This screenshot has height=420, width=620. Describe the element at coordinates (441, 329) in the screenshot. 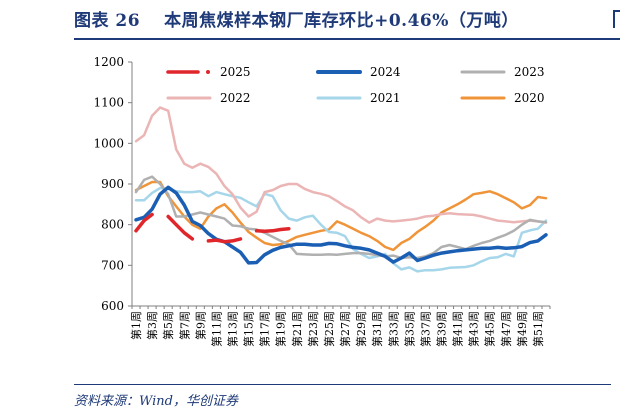

I see `x-tick-label: 第39周` at that location.